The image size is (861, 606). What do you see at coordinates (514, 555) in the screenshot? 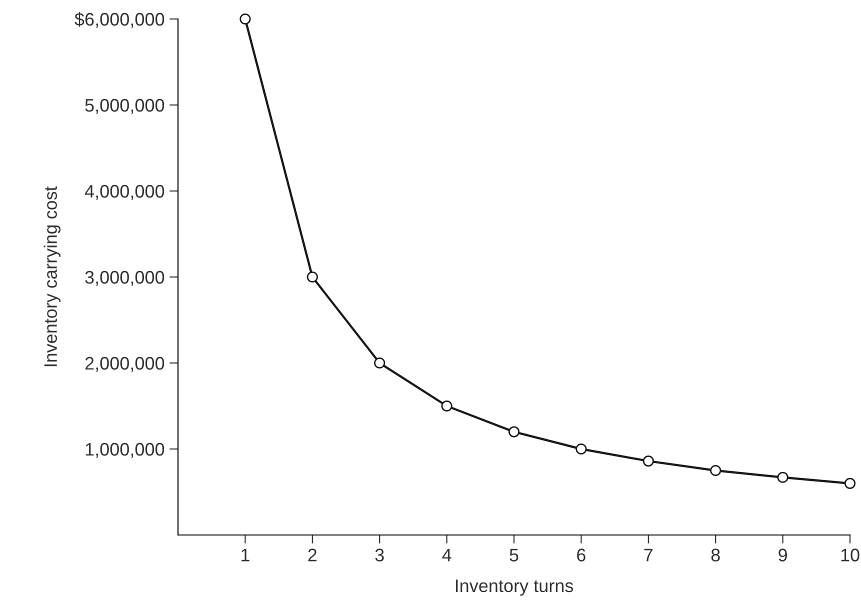
I see `x-tick-label: 5` at bounding box center [514, 555].